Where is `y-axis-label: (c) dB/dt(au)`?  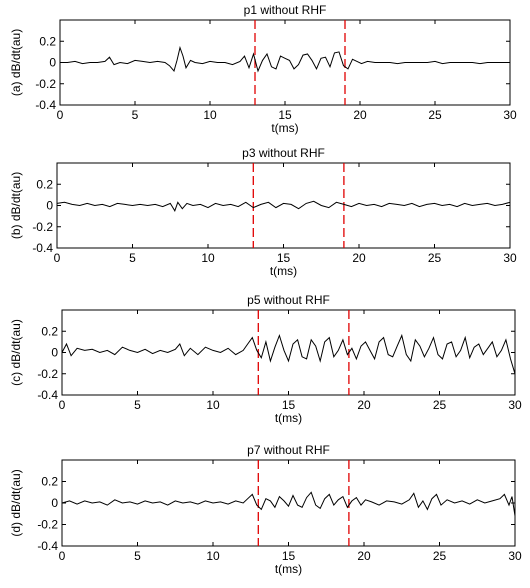
y-axis-label: (c) dB/dt(au) is located at coordinates (16, 352).